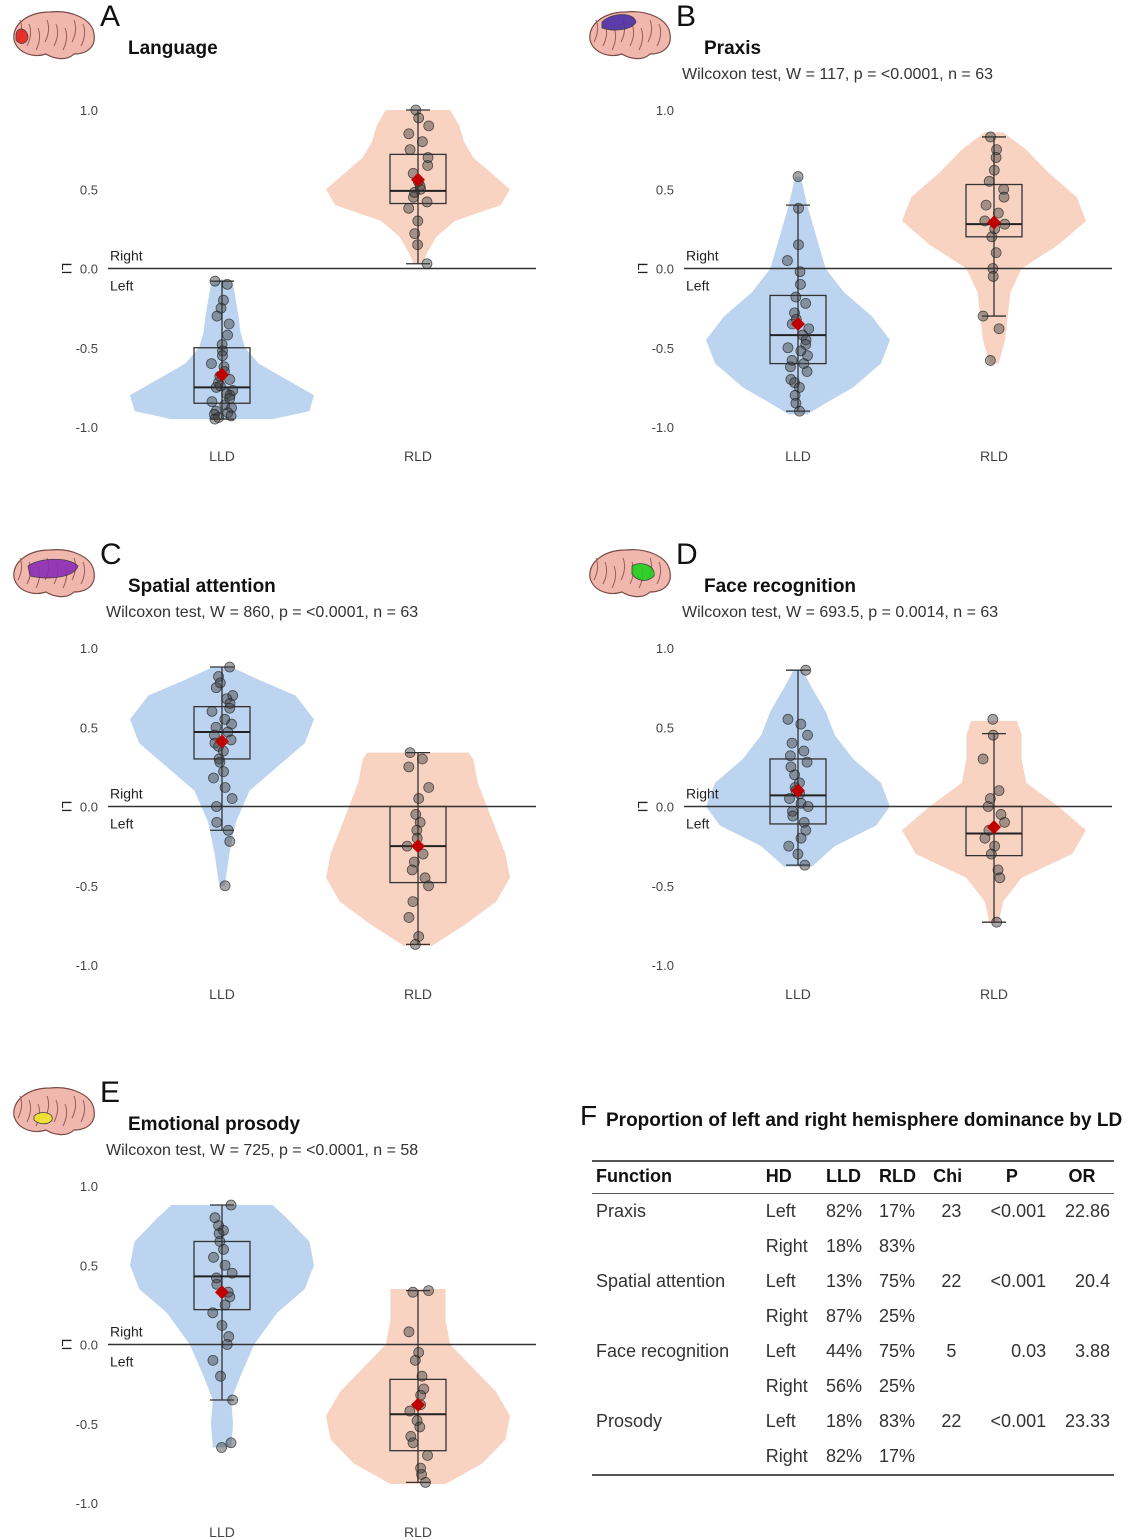  Describe the element at coordinates (951, 1351) in the screenshot. I see `table-cell: 5` at that location.